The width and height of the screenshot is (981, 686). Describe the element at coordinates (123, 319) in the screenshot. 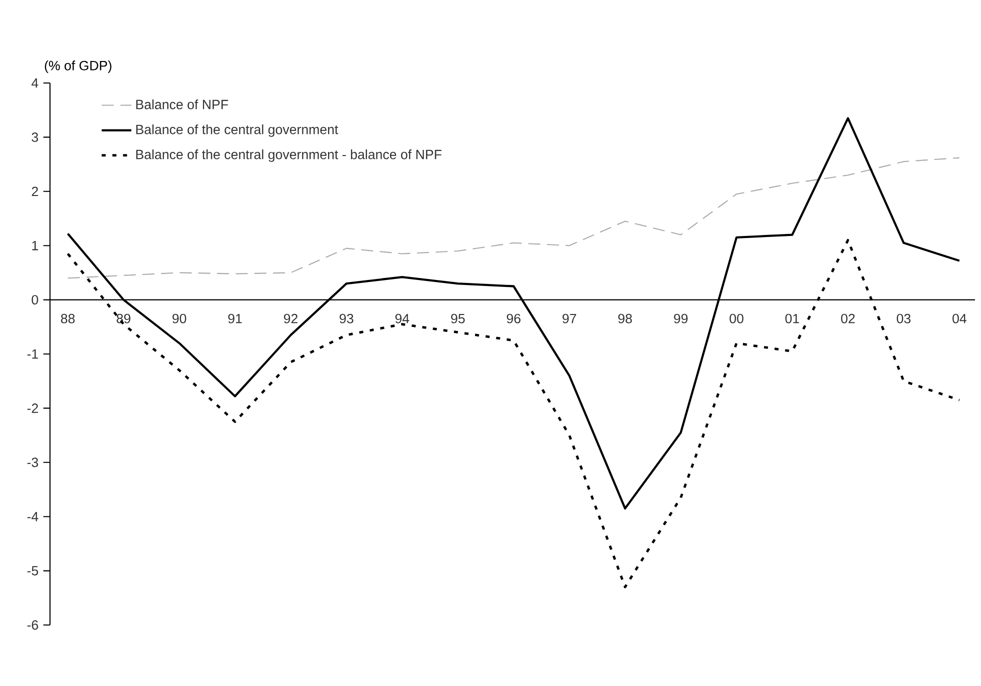

I see `x-tick-label: 89` at that location.